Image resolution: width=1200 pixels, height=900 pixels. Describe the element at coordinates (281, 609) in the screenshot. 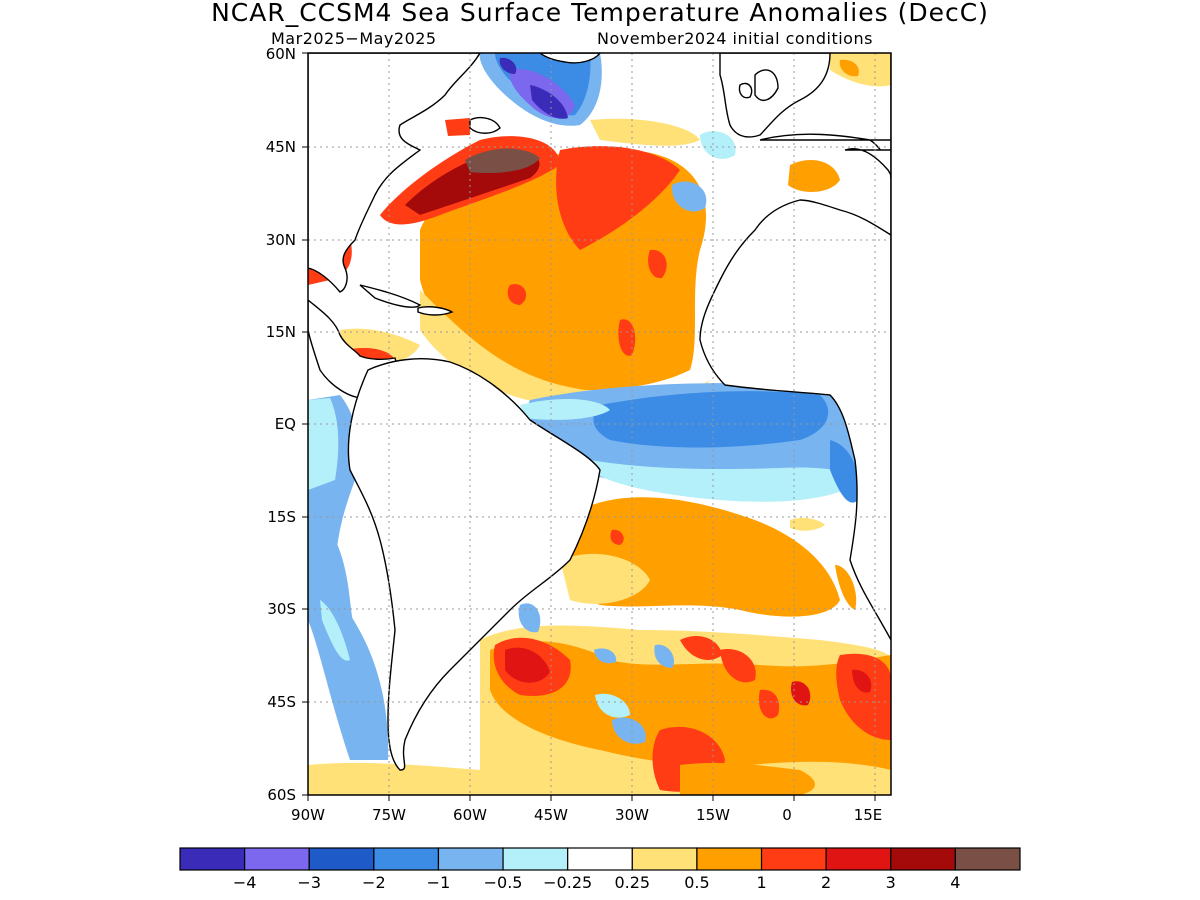

I see `lat-label: 30S` at that location.